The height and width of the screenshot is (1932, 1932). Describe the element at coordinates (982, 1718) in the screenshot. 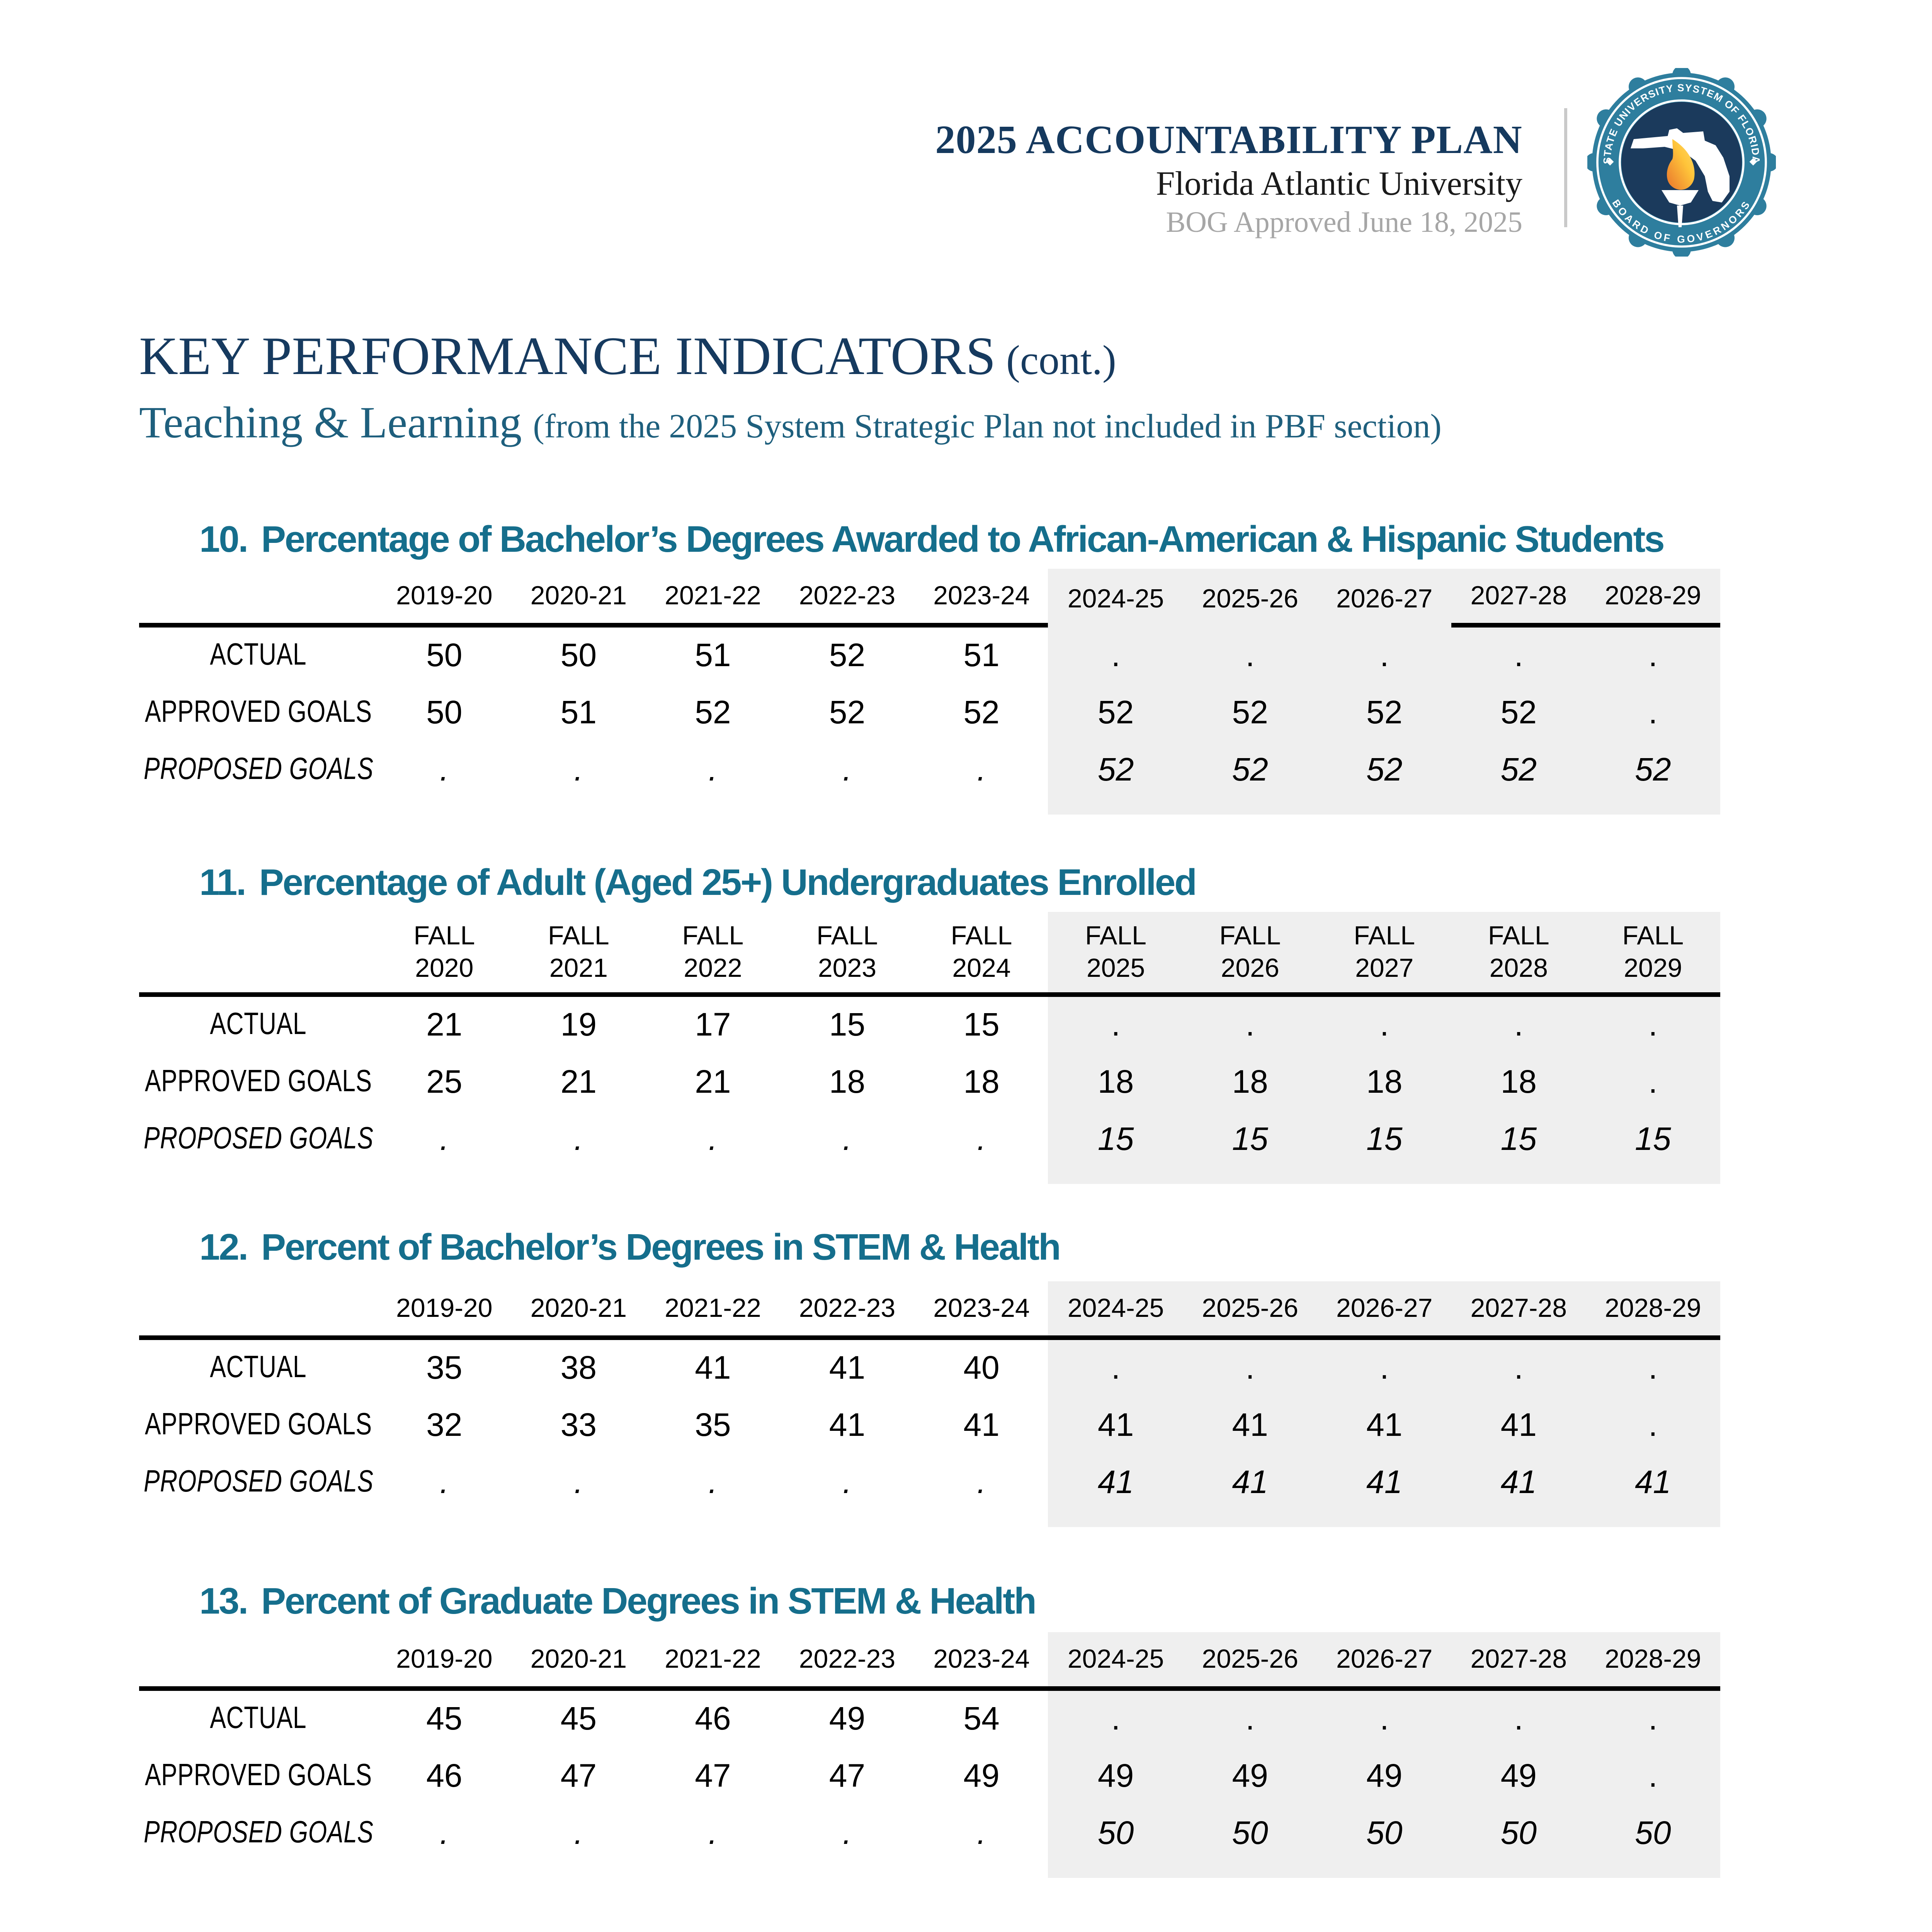

I see `value-text: 54` at that location.